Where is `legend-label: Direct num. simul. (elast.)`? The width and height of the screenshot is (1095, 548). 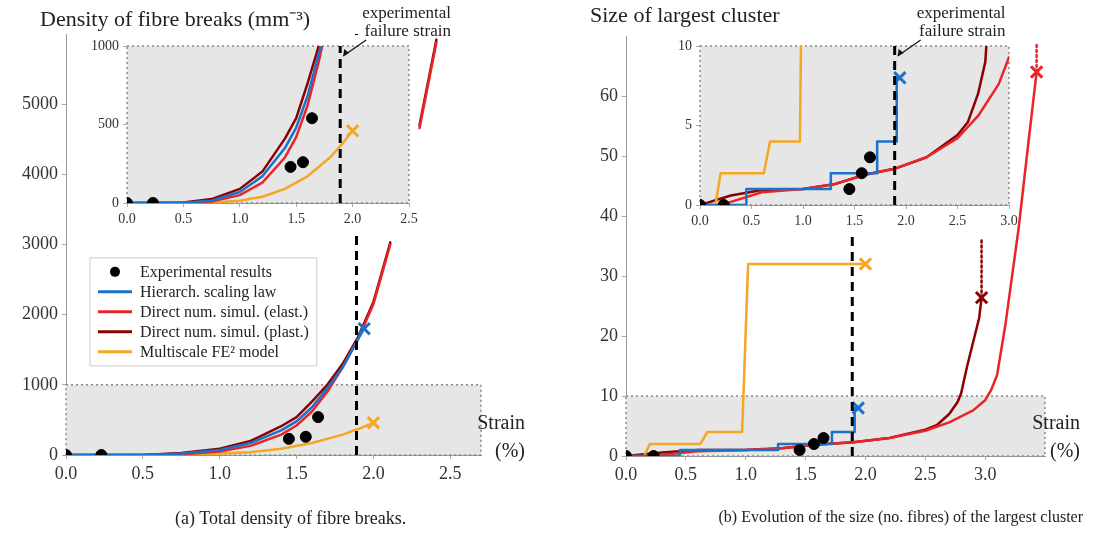
legend-label: Direct num. simul. (elast.) is located at coordinates (224, 312).